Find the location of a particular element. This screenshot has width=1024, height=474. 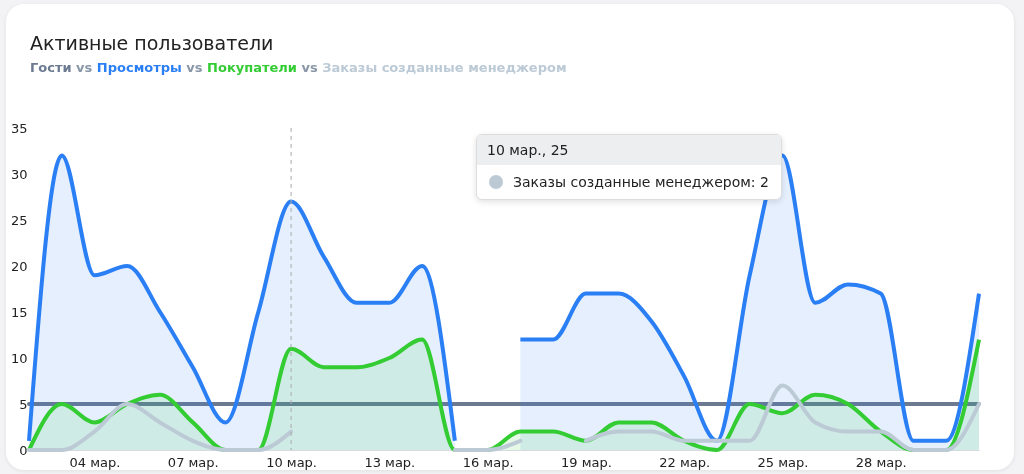

y-tick-label: 15 is located at coordinates (19, 312).